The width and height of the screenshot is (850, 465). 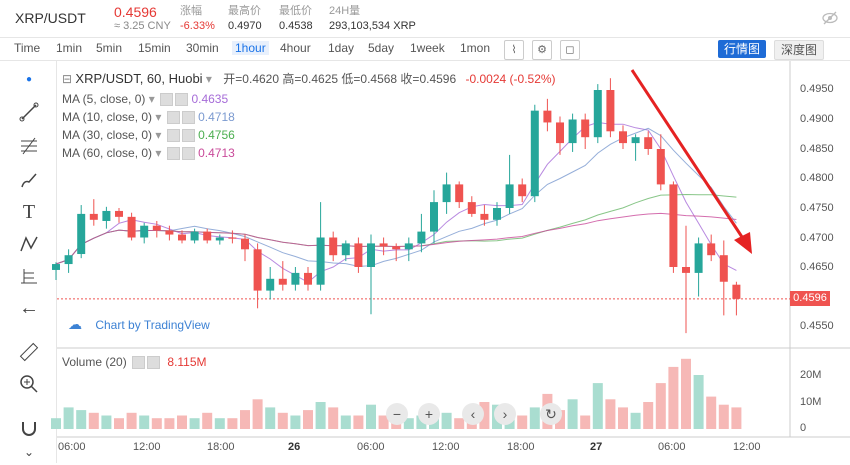 I want to click on tf-time: Time, so click(x=27, y=48).